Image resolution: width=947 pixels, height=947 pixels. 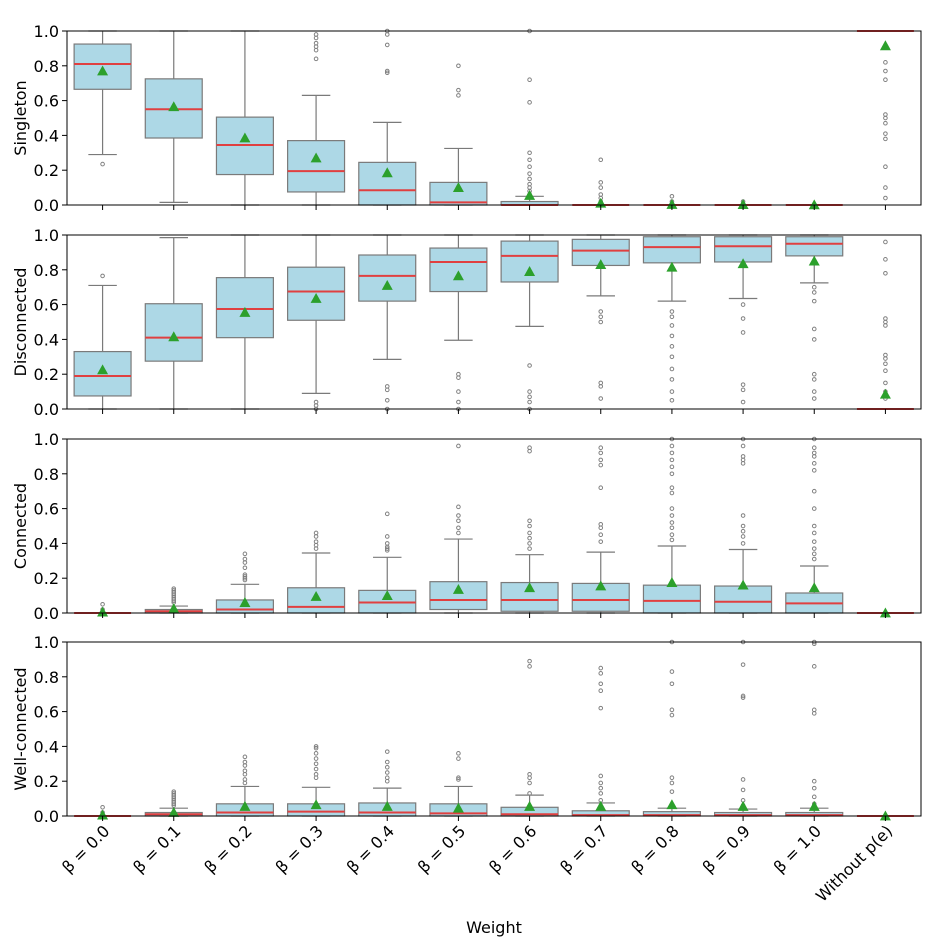 What do you see at coordinates (46, 170) in the screenshot?
I see `y-tick-label: 0.2` at bounding box center [46, 170].